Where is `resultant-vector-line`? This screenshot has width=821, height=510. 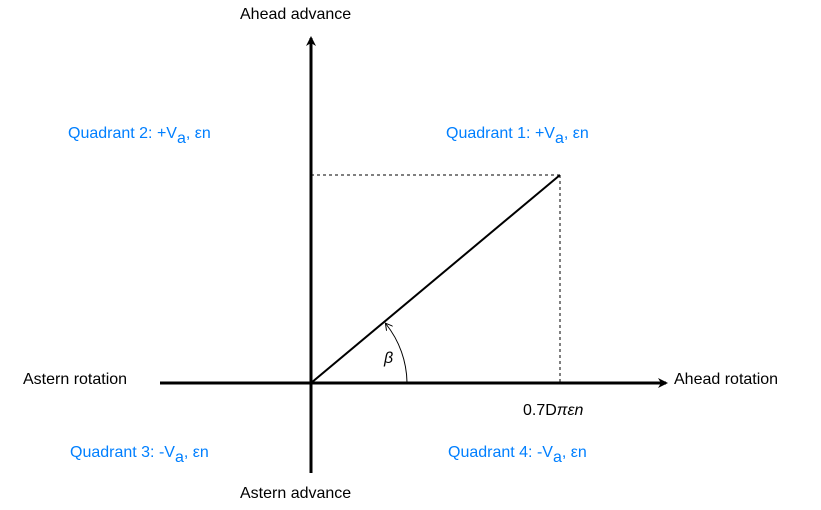
resultant-vector-line is located at coordinates (435, 279).